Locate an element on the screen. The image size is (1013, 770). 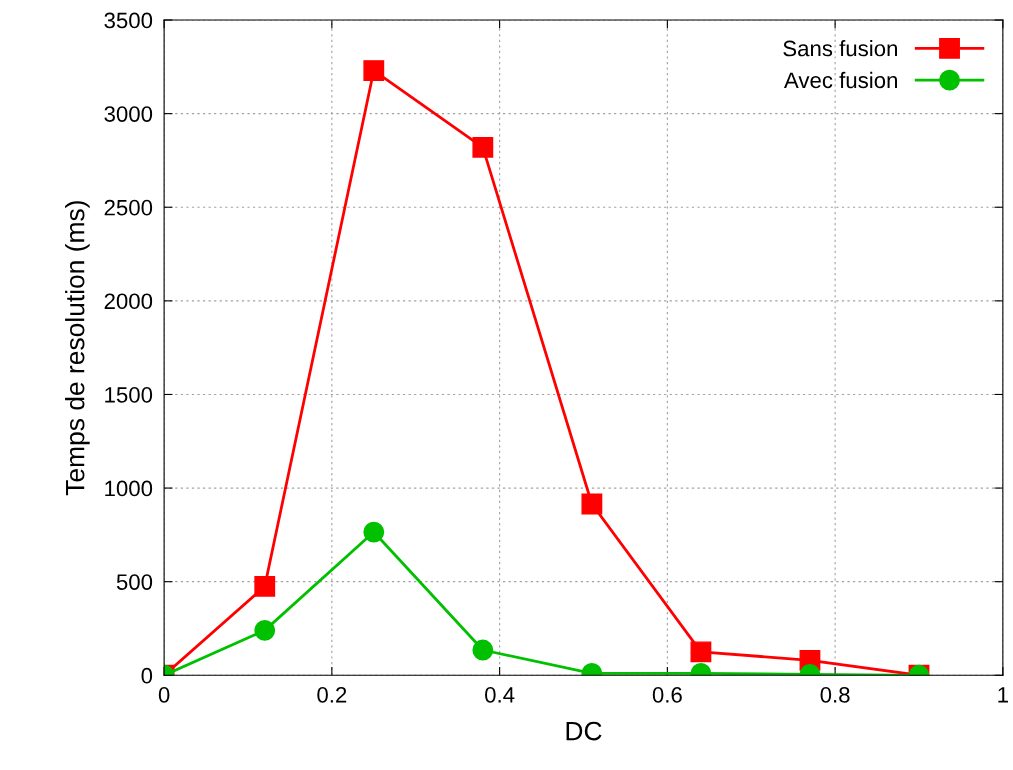
x-tick-label: 0.4 is located at coordinates (500, 694).